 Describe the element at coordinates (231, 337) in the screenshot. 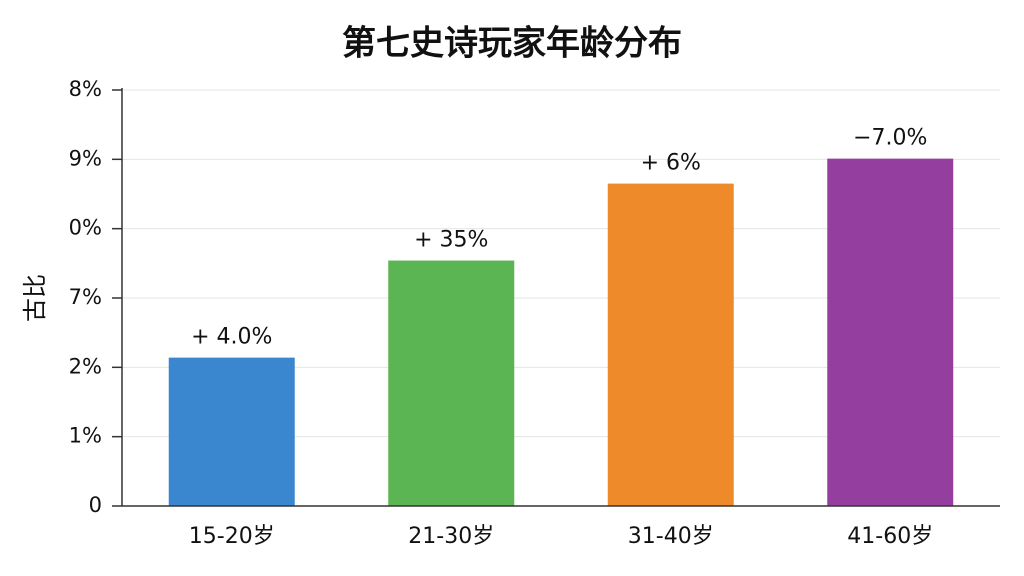

I see `value-label: + 4.0%` at that location.